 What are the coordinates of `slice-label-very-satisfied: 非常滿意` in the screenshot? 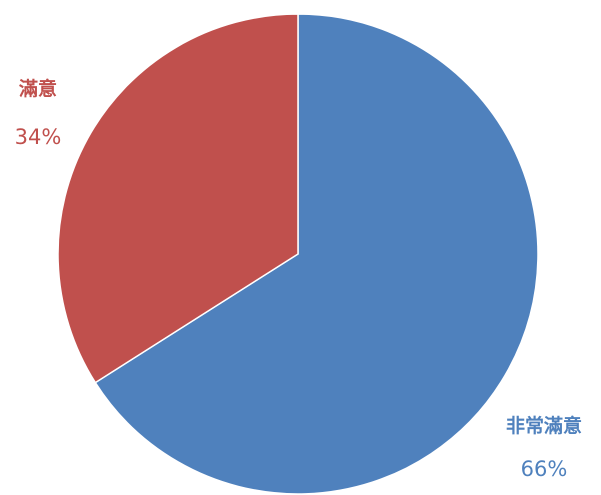 It's located at (544, 425).